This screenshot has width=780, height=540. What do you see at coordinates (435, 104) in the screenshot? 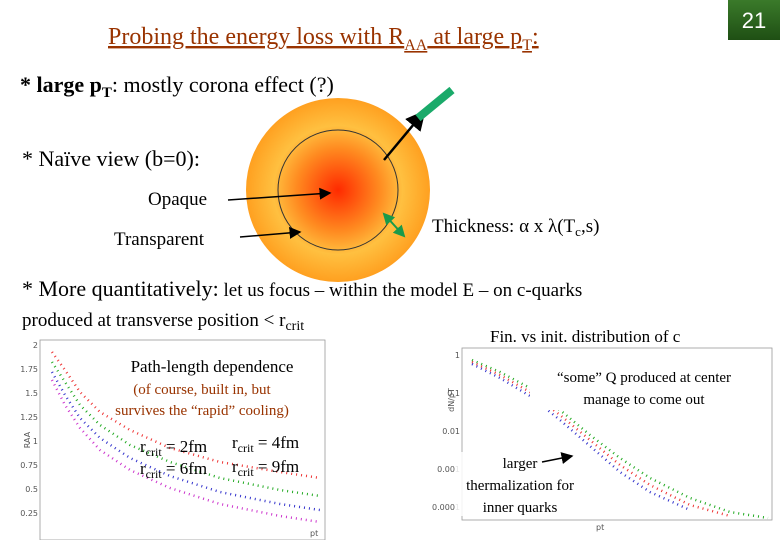
I see `escaping-quark` at bounding box center [435, 104].